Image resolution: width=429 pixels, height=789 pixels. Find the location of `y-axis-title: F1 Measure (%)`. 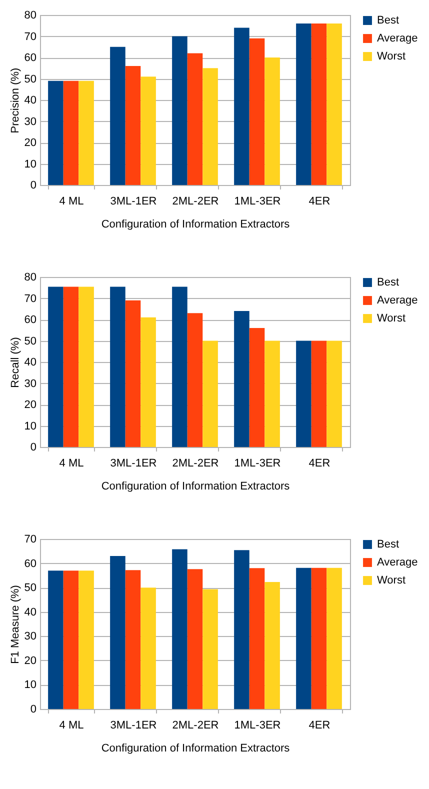

y-axis-title: F1 Measure (%) is located at coordinates (15, 624).